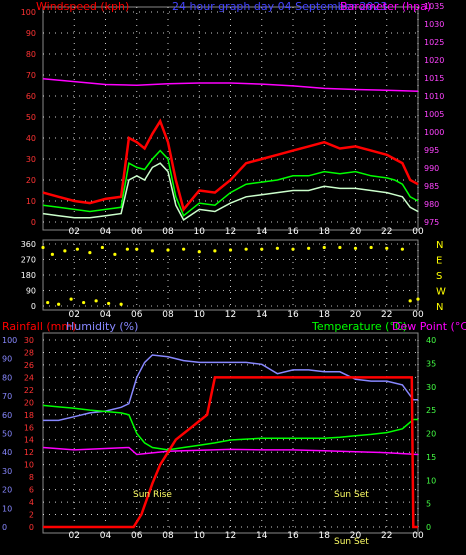 This screenshot has height=555, width=466. What do you see at coordinates (431, 150) in the screenshot?
I see `baro-y-tick-label: 995` at bounding box center [431, 150].